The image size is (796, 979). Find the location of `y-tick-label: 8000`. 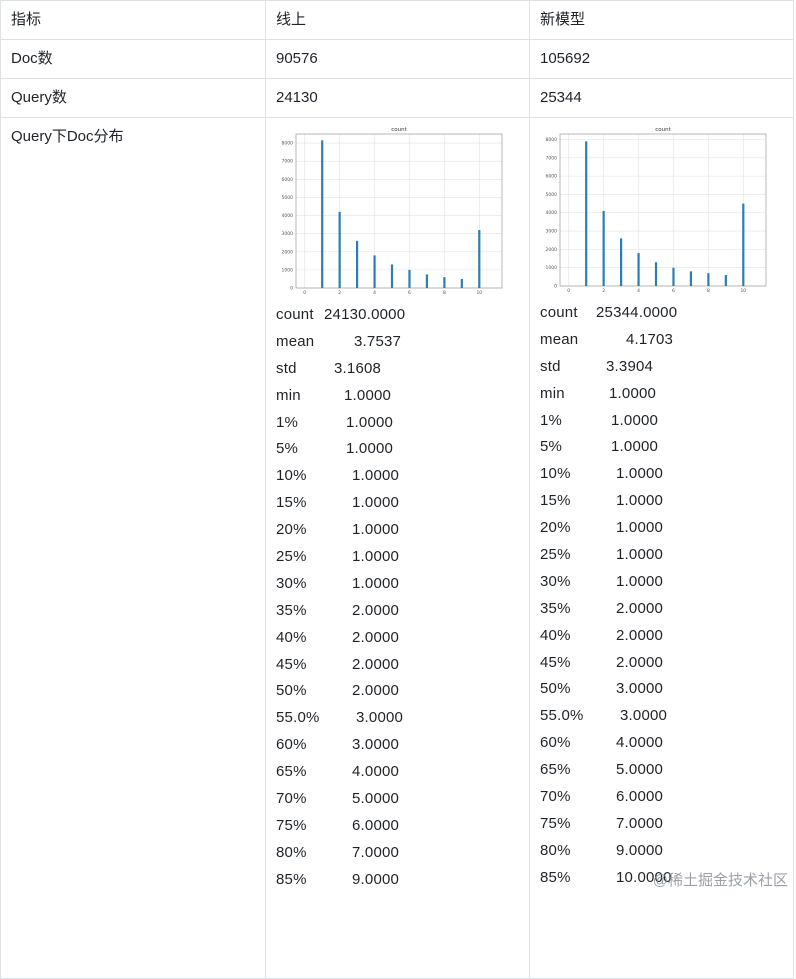

y-tick-label: 8000 is located at coordinates (552, 140).